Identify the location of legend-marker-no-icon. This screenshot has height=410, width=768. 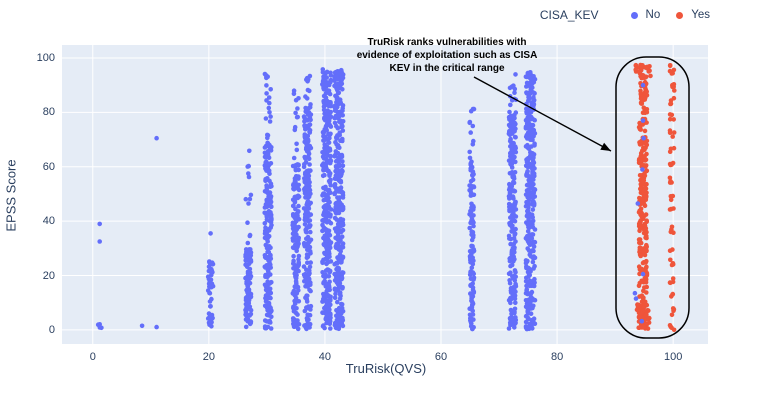
(634, 15).